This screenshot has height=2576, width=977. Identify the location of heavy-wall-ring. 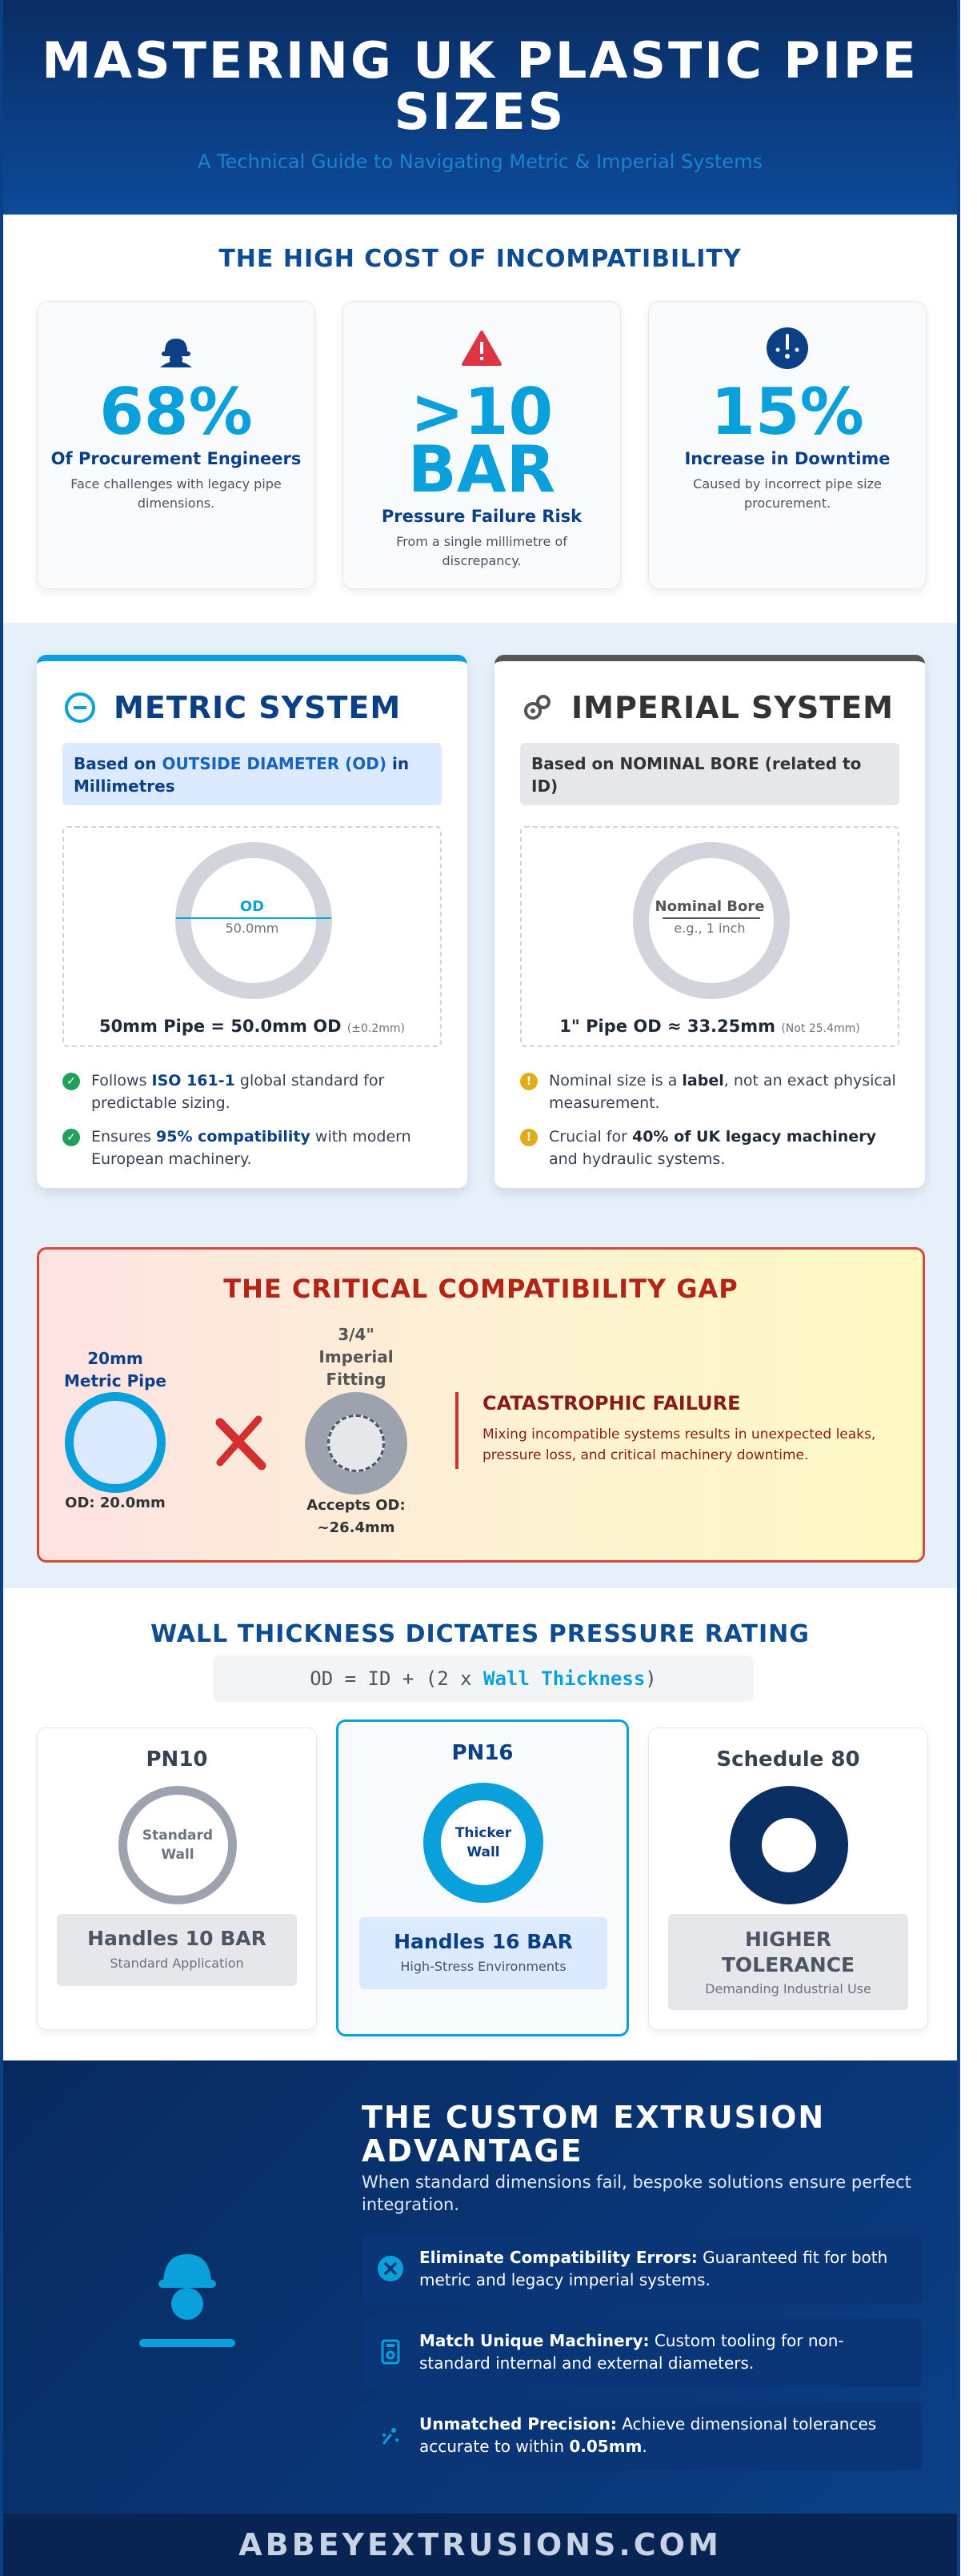
(789, 1845).